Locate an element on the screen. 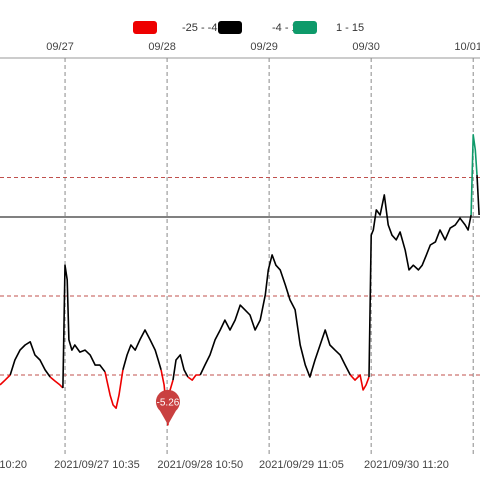  annotation-label: -5.26 is located at coordinates (168, 402).